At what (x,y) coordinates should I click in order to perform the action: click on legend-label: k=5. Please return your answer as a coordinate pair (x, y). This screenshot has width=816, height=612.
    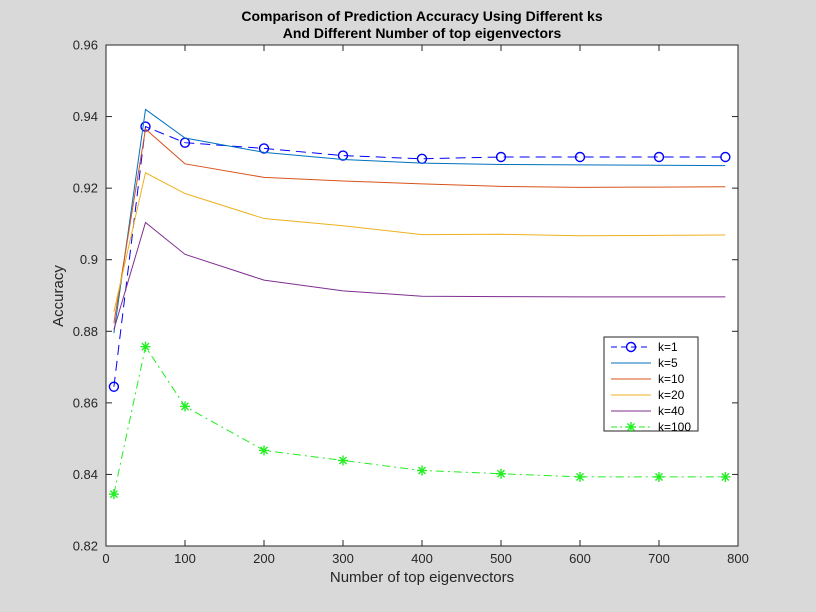
    Looking at the image, I should click on (668, 363).